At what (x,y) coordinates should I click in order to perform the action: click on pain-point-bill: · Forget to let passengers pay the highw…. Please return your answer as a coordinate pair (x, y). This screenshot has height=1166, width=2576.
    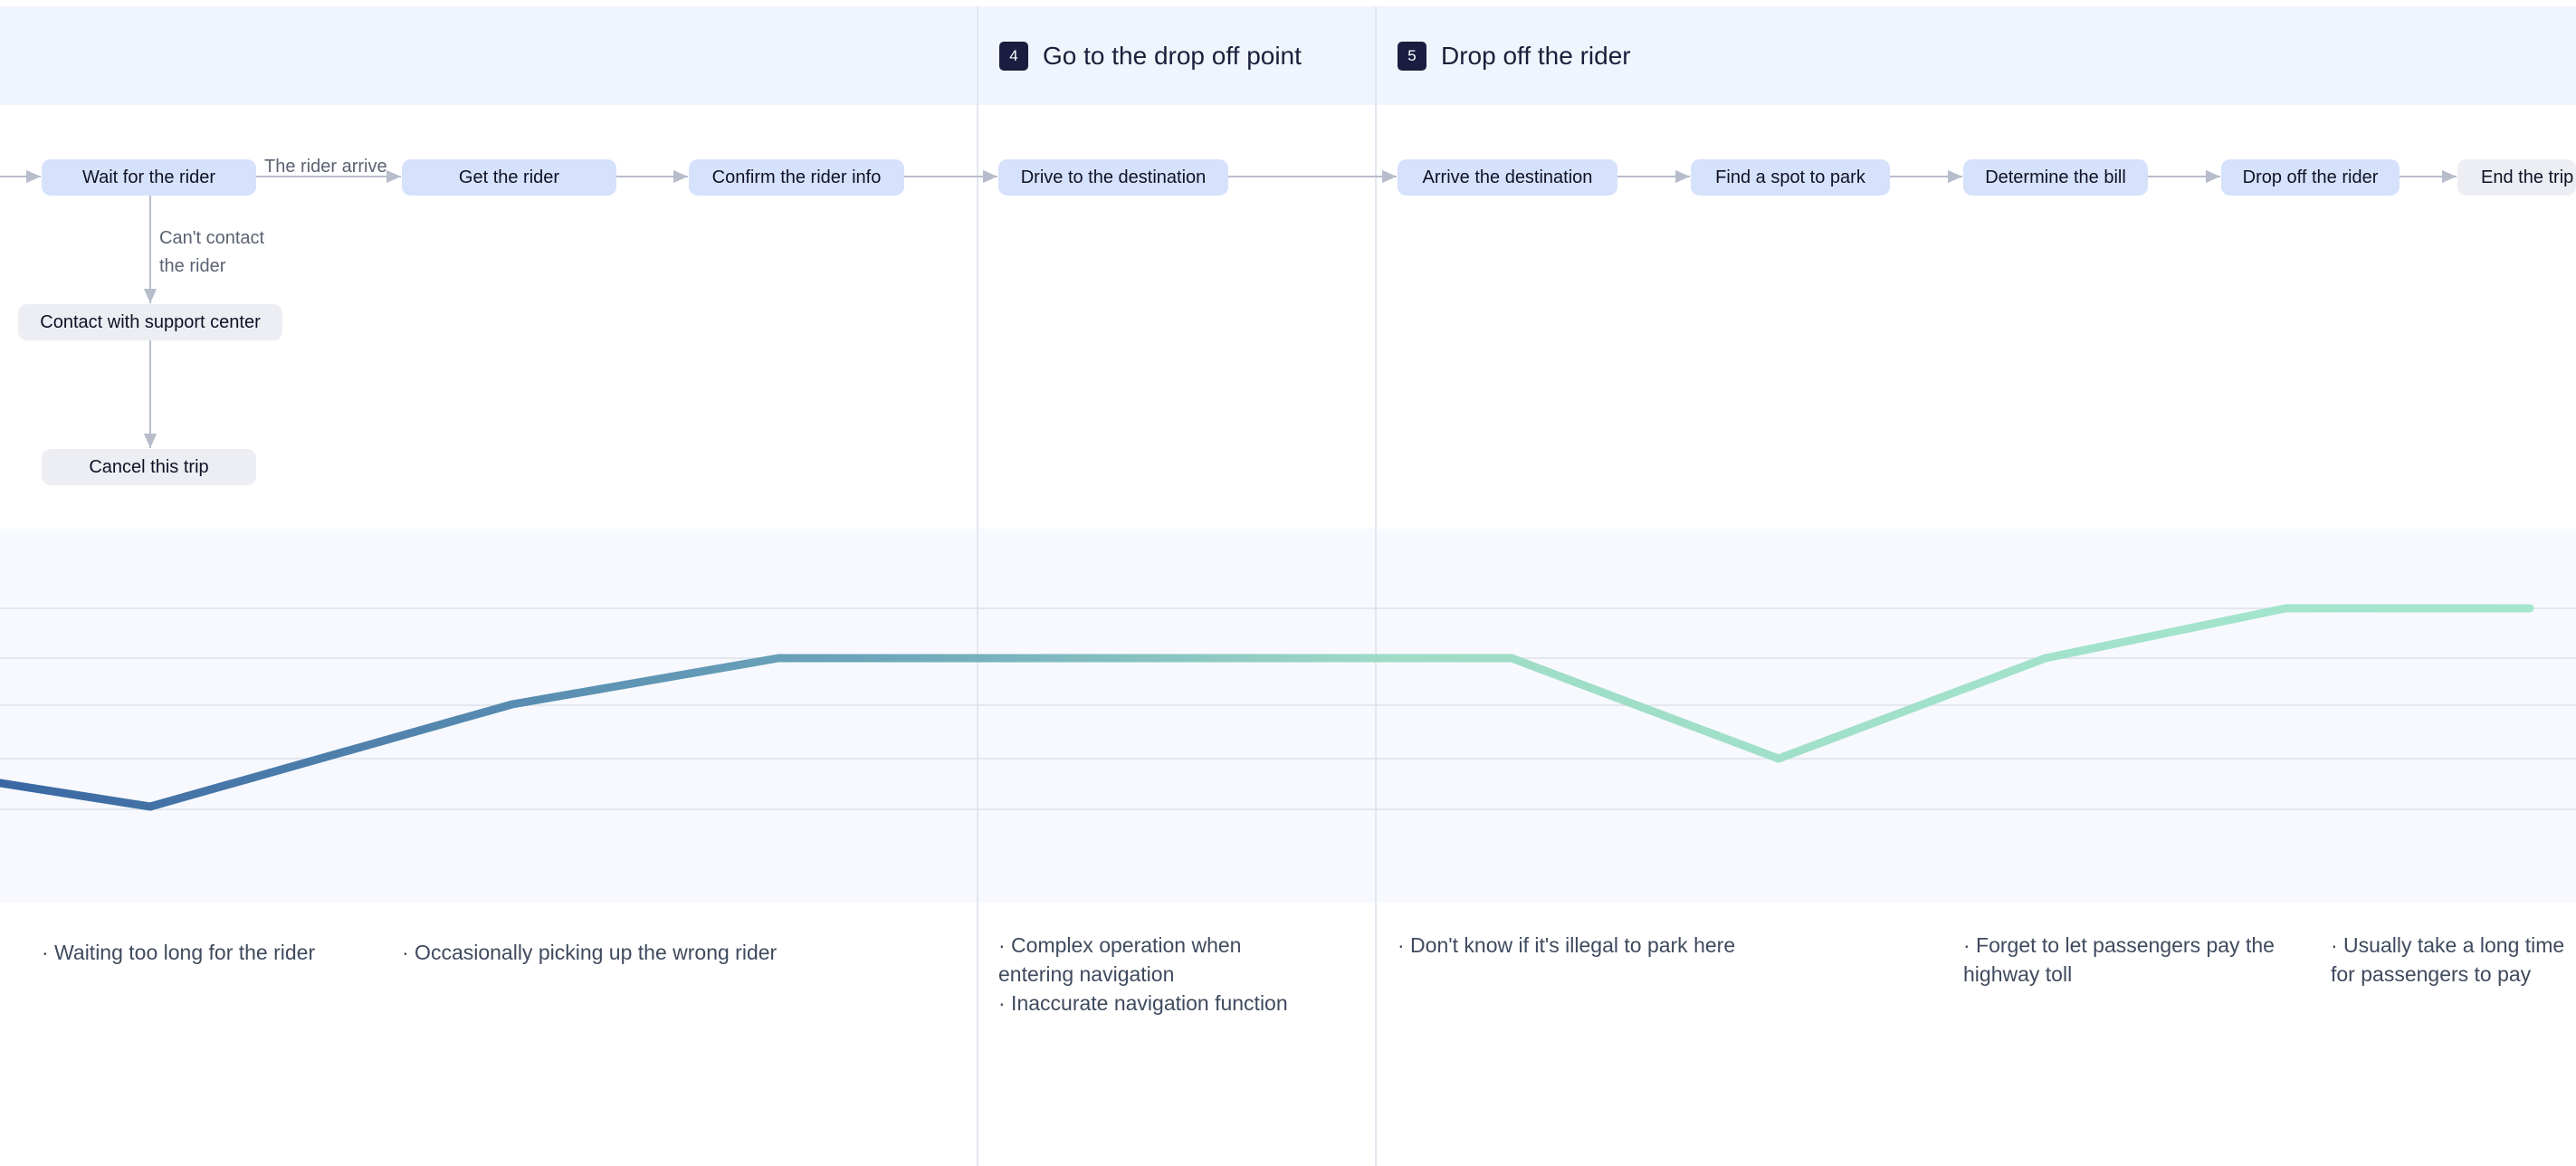
    Looking at the image, I should click on (2119, 960).